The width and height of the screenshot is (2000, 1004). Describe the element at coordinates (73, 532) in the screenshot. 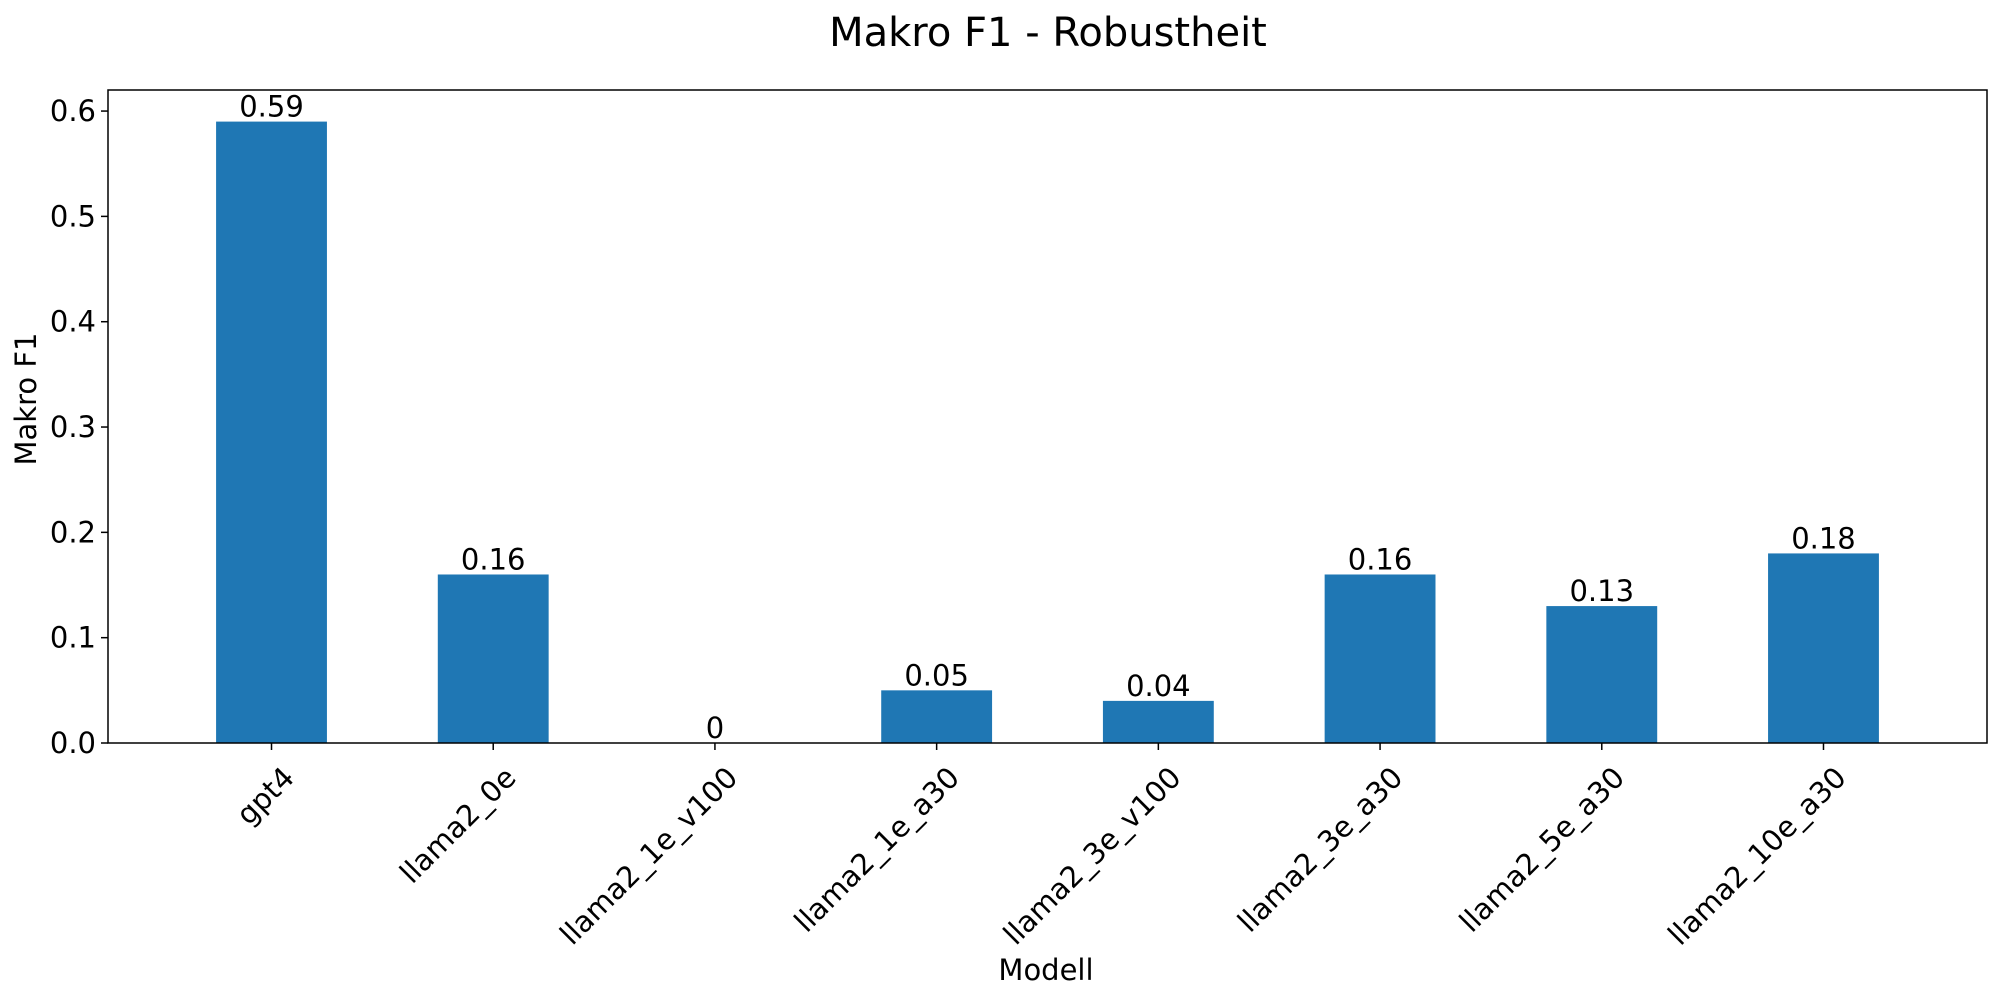

I see `y-tick-label: 0.2` at that location.